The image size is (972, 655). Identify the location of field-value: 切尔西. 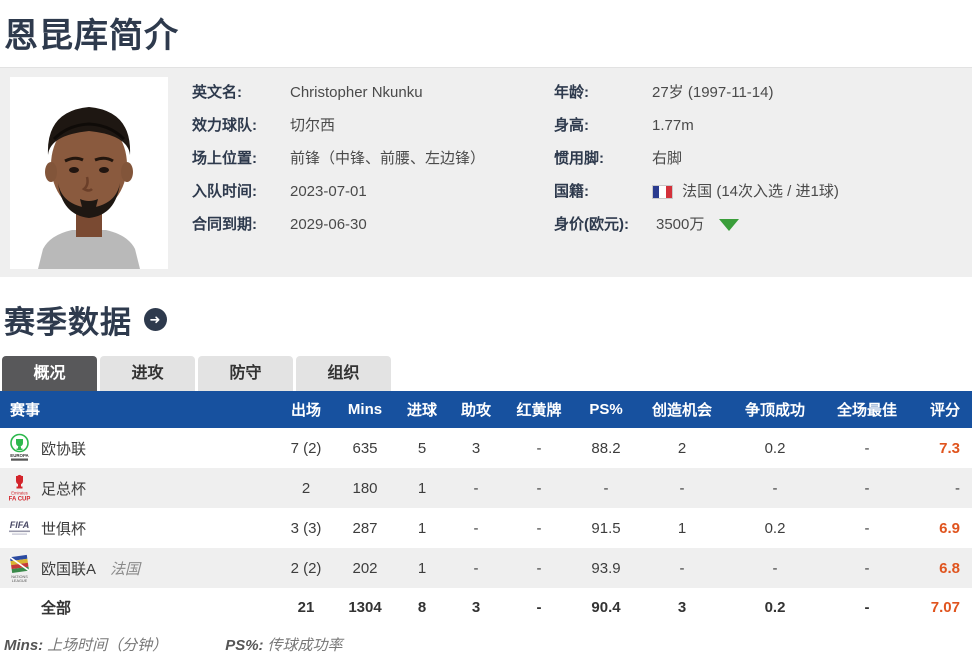
(313, 125).